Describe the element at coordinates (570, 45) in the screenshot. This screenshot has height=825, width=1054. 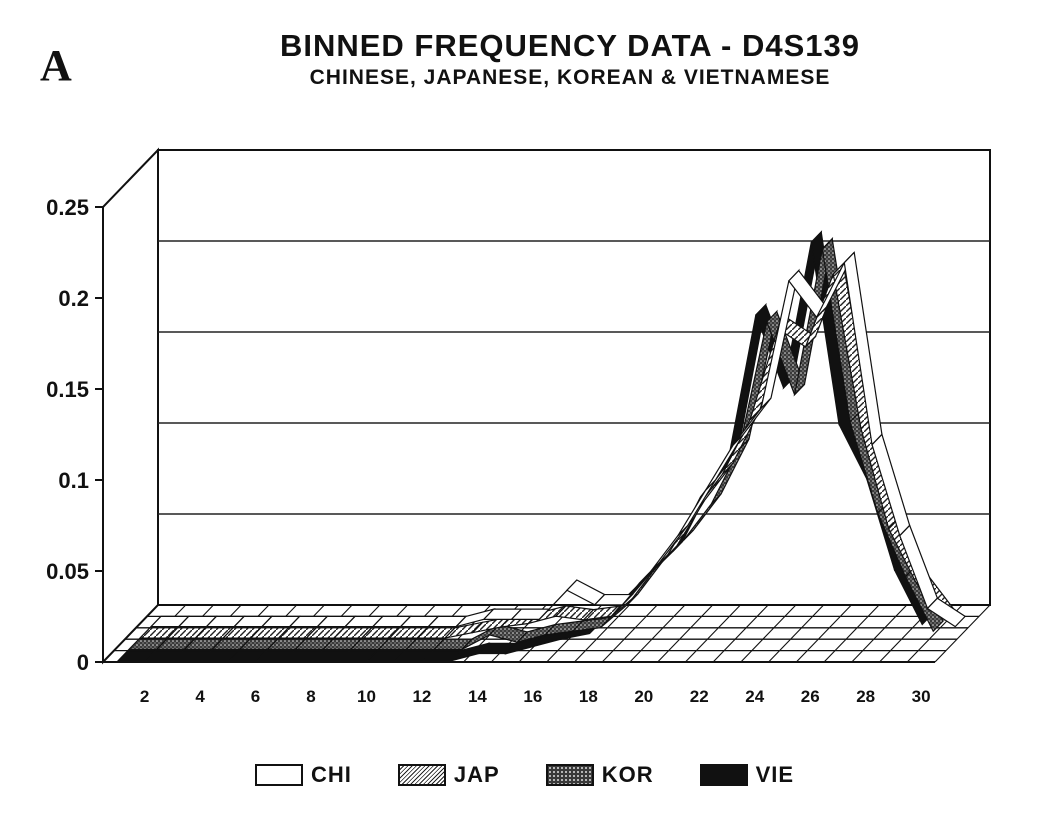
I see `chart-title: BINNED FREQUENCY DATA - D4S139` at that location.